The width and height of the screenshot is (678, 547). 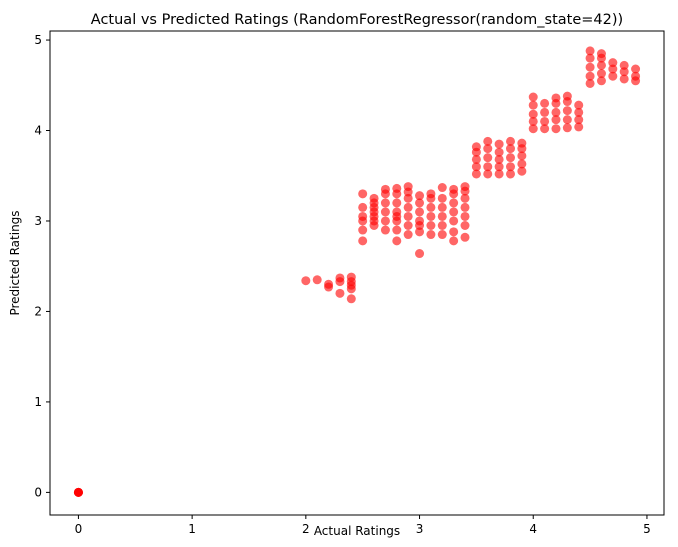 I want to click on x-tick-label: 0, so click(x=79, y=529).